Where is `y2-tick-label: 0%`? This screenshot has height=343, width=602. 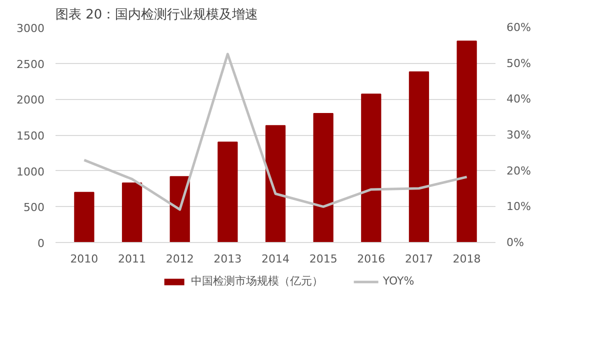 y2-tick-label: 0% is located at coordinates (515, 242).